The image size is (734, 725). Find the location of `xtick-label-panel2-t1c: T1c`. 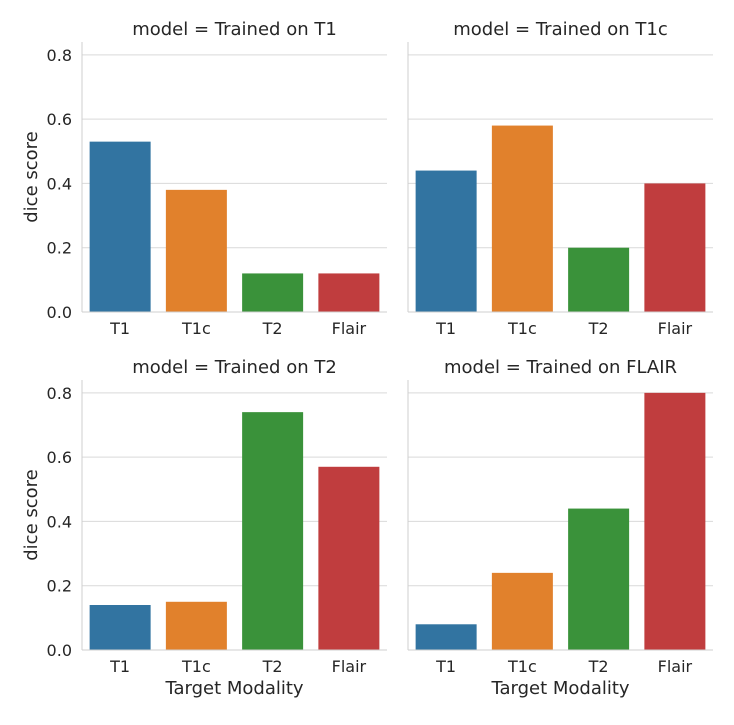

xtick-label-panel2-t1c: T1c is located at coordinates (522, 328).